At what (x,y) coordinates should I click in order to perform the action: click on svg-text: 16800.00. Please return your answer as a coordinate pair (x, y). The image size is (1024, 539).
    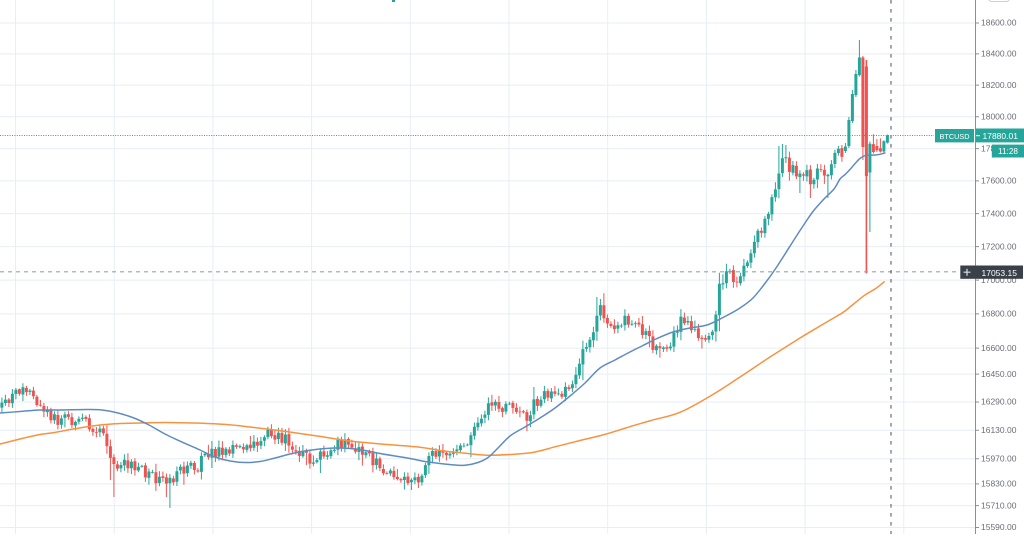
    Looking at the image, I should click on (999, 314).